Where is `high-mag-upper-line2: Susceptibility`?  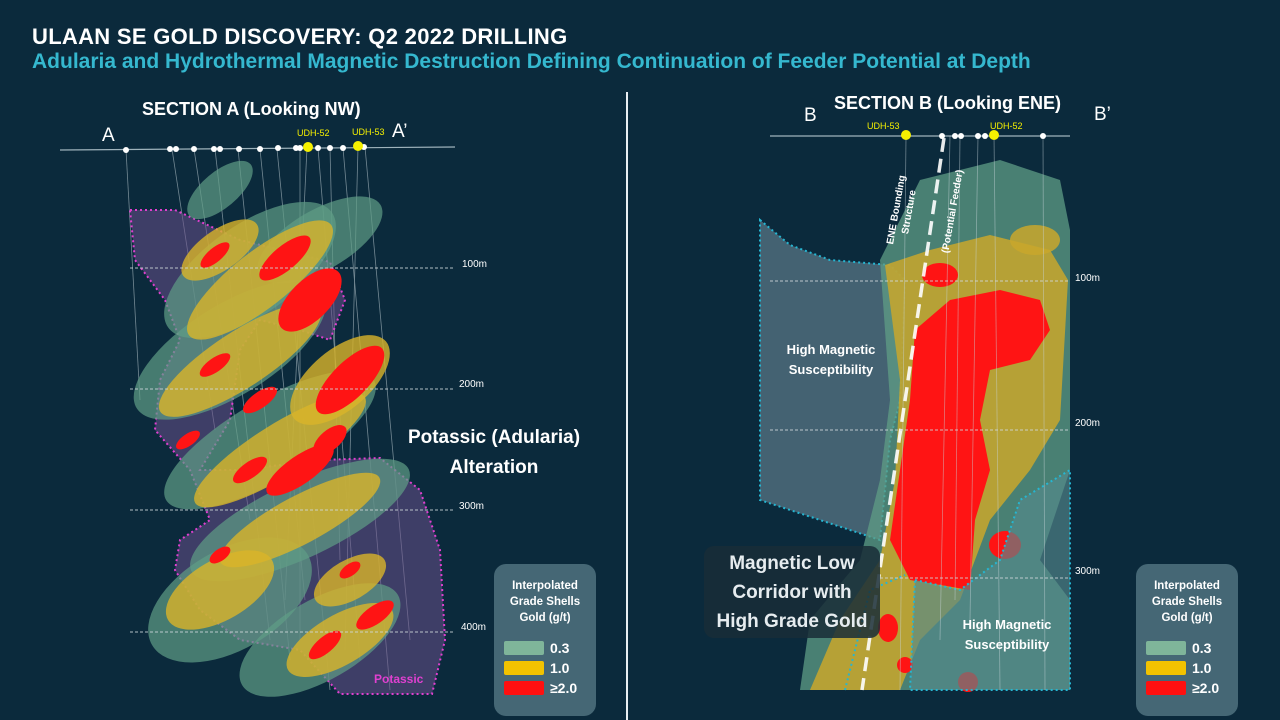
high-mag-upper-line2: Susceptibility is located at coordinates (831, 369).